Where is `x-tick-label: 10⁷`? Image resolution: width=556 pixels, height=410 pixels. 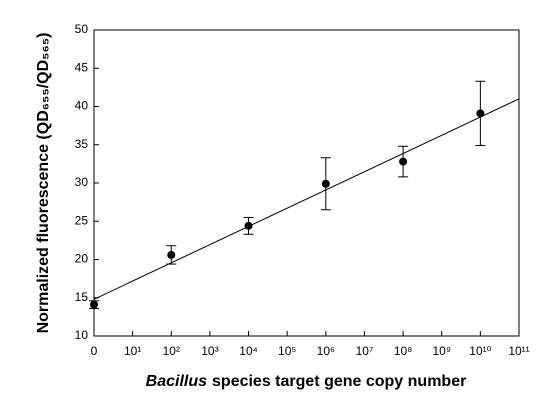 x-tick-label: 10⁷ is located at coordinates (365, 351).